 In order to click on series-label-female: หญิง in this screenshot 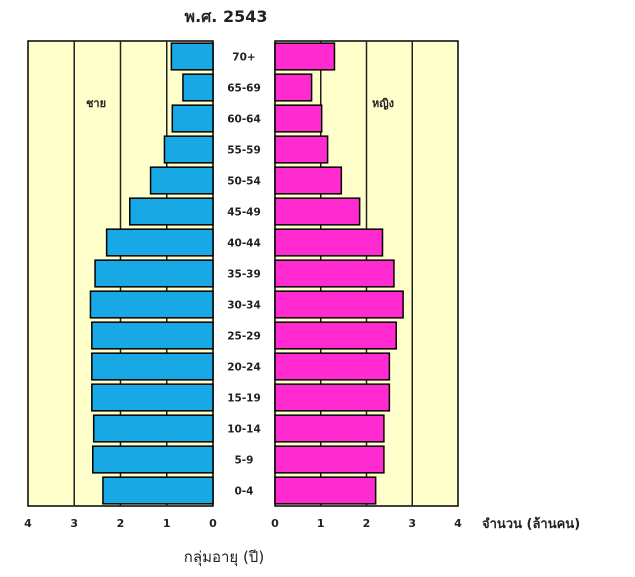, I will do `click(383, 103)`.